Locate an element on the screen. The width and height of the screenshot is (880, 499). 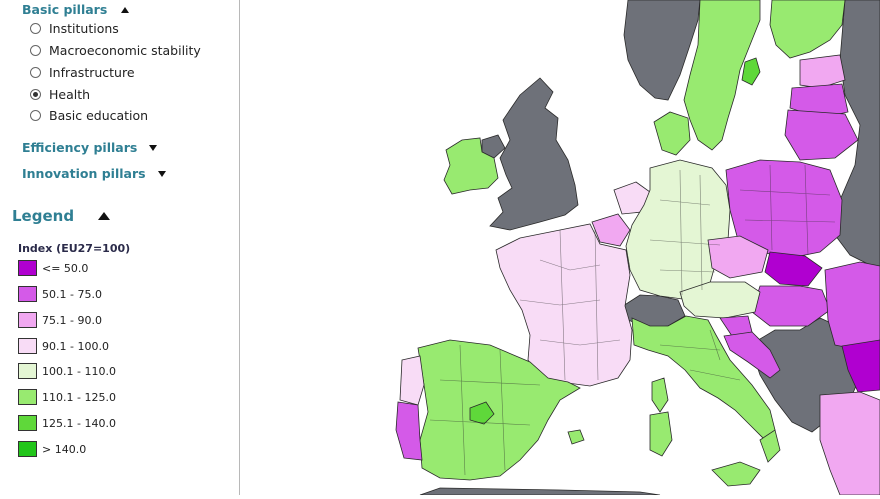
sicily-region is located at coordinates (736, 474).